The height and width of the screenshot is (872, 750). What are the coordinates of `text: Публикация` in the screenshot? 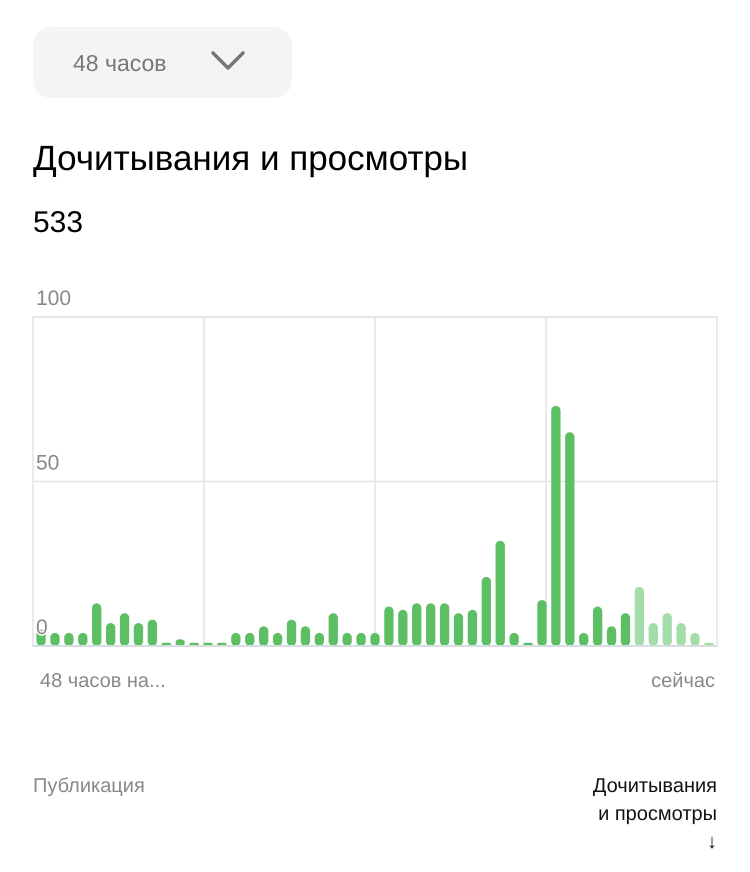 It's located at (89, 786).